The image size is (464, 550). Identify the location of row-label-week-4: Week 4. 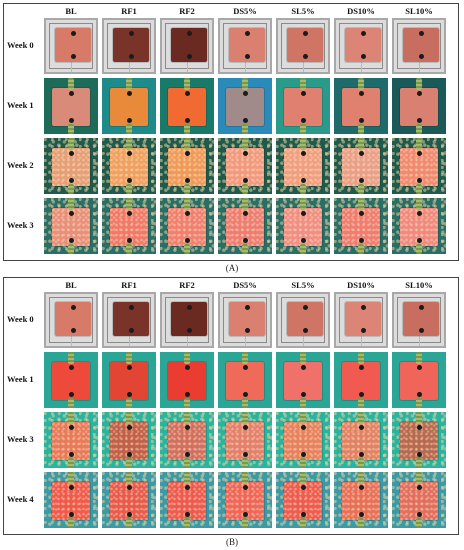
(20, 499).